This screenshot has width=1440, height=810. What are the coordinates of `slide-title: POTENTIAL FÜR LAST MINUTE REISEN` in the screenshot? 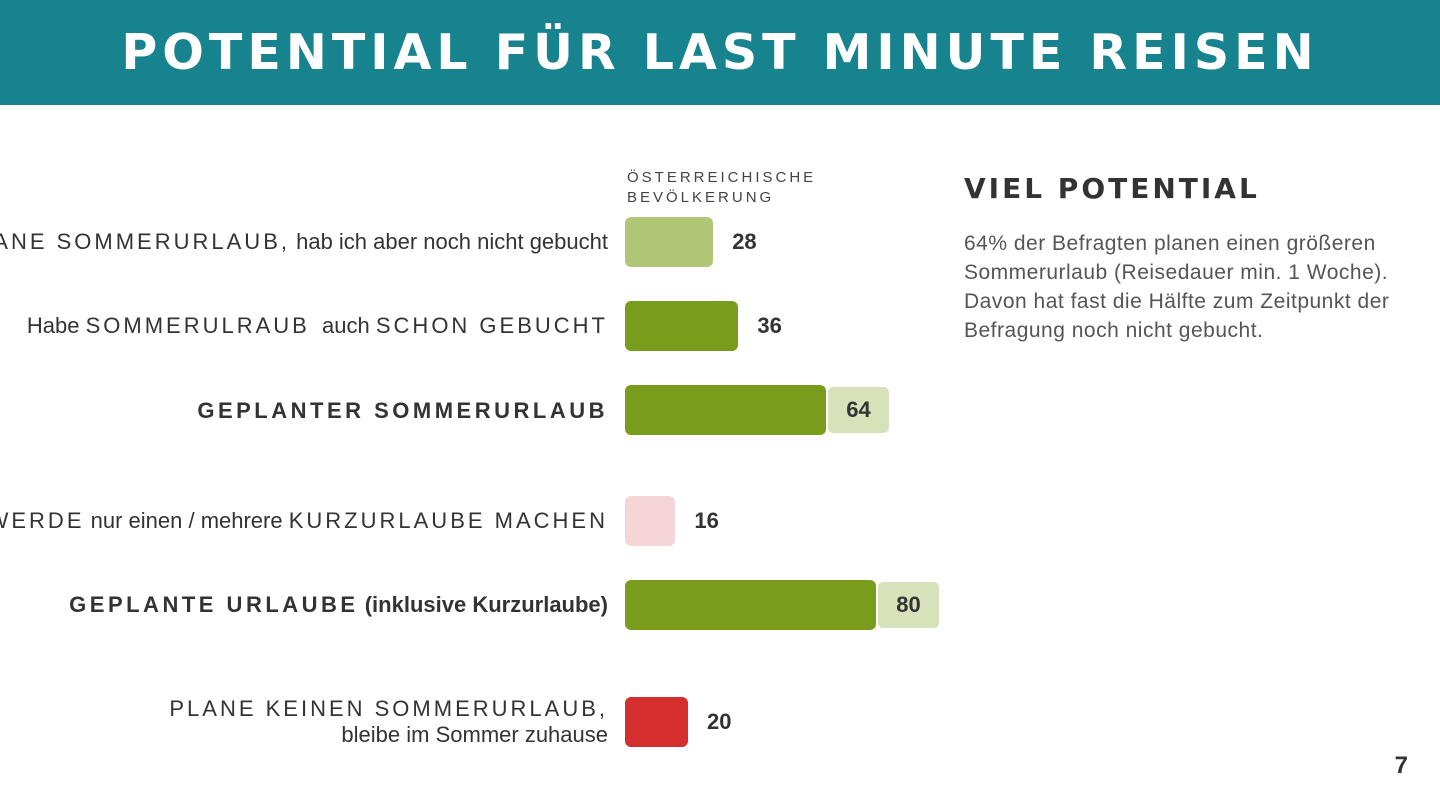 It's located at (720, 52).